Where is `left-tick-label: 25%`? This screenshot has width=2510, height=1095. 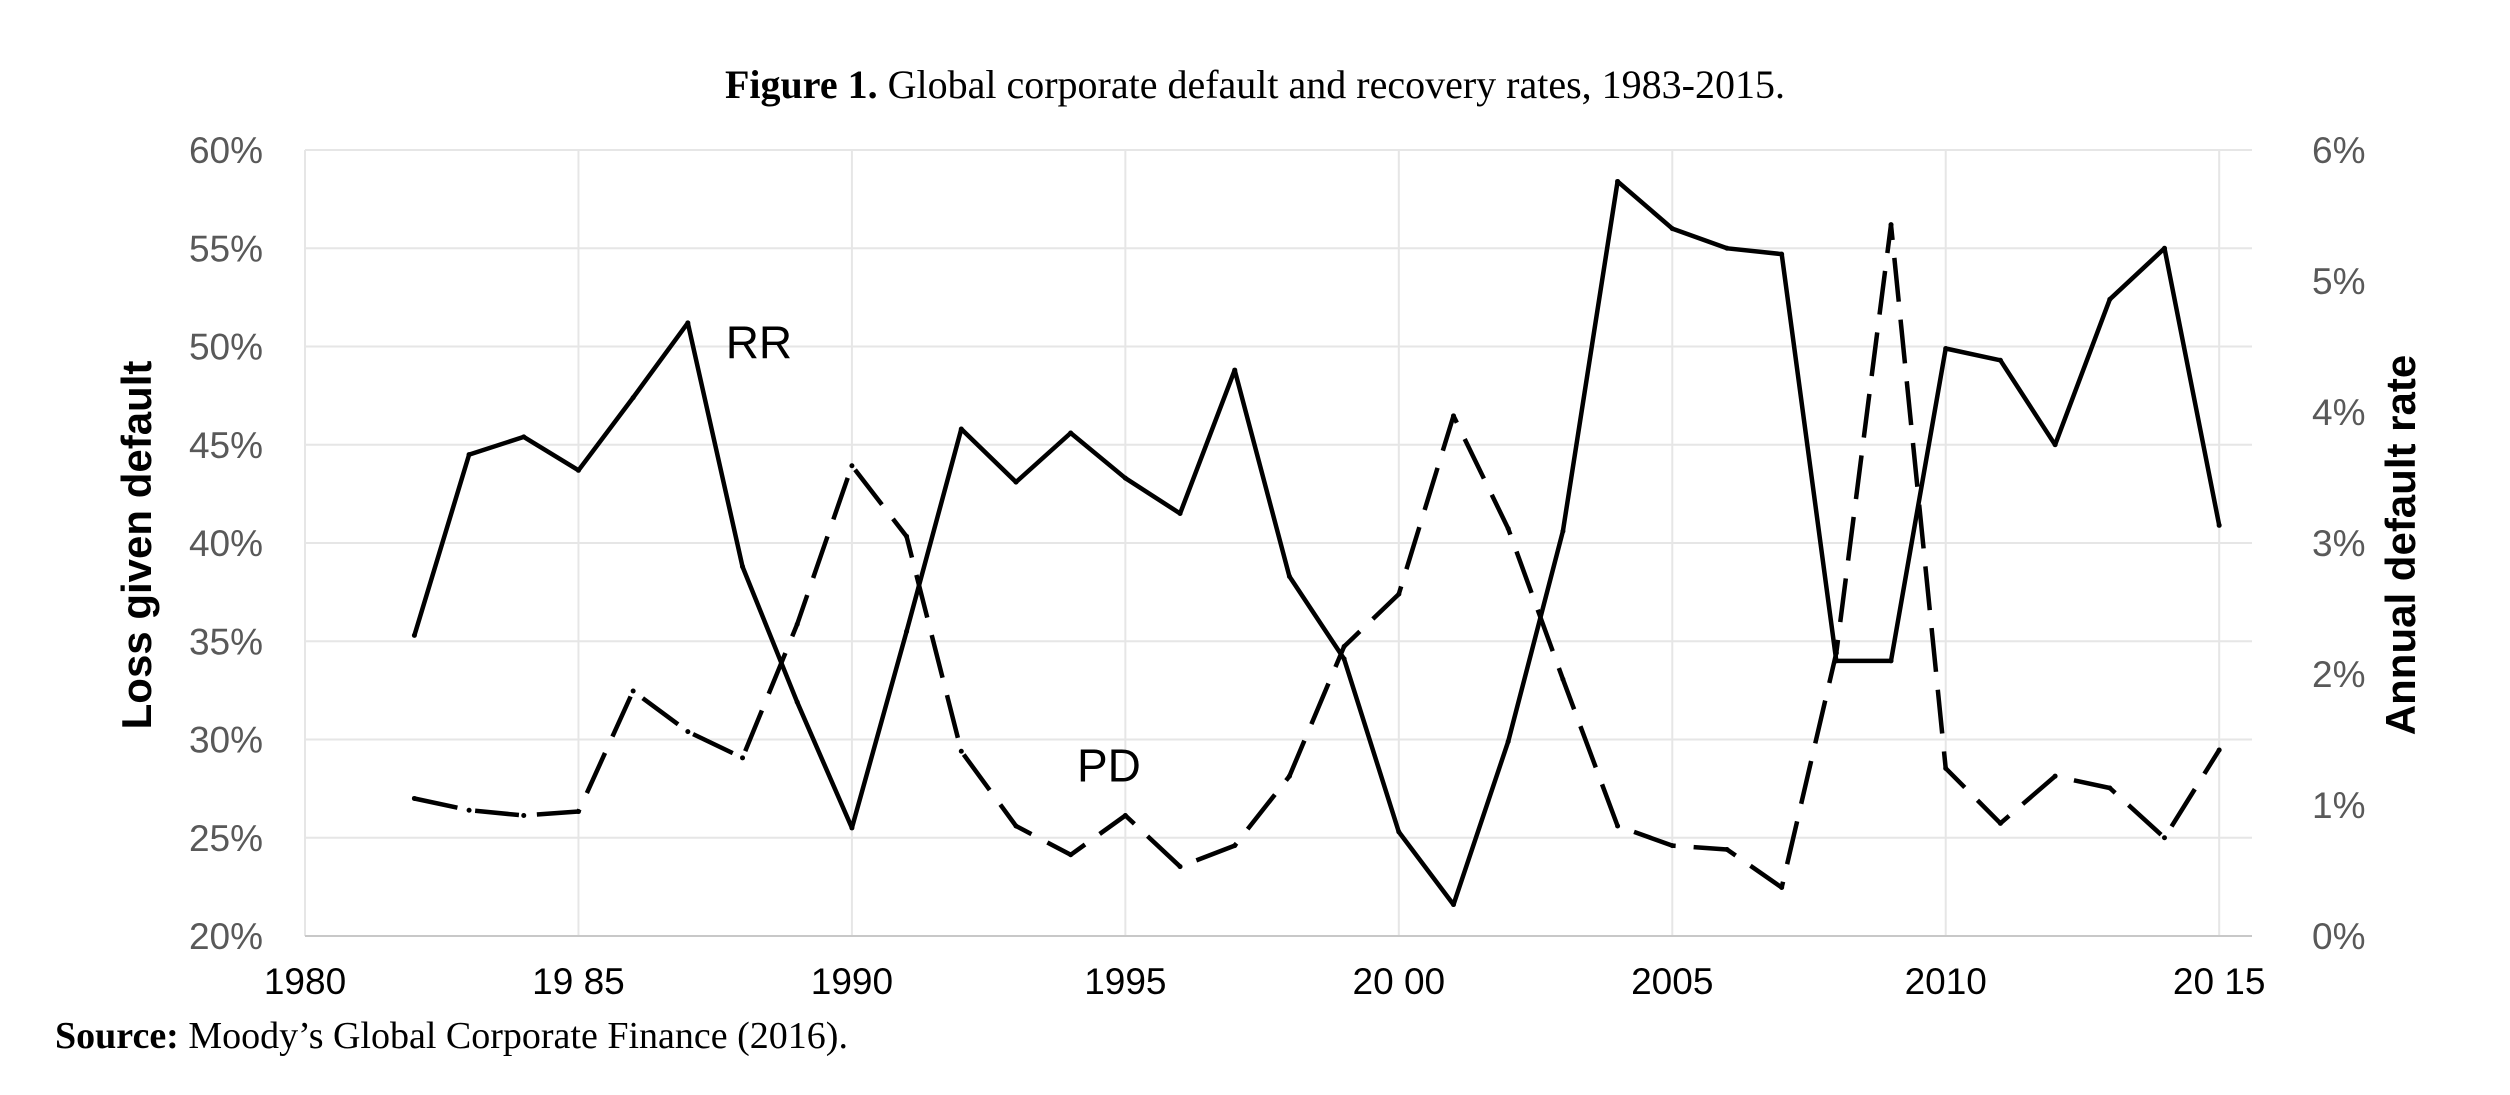 left-tick-label: 25% is located at coordinates (226, 838).